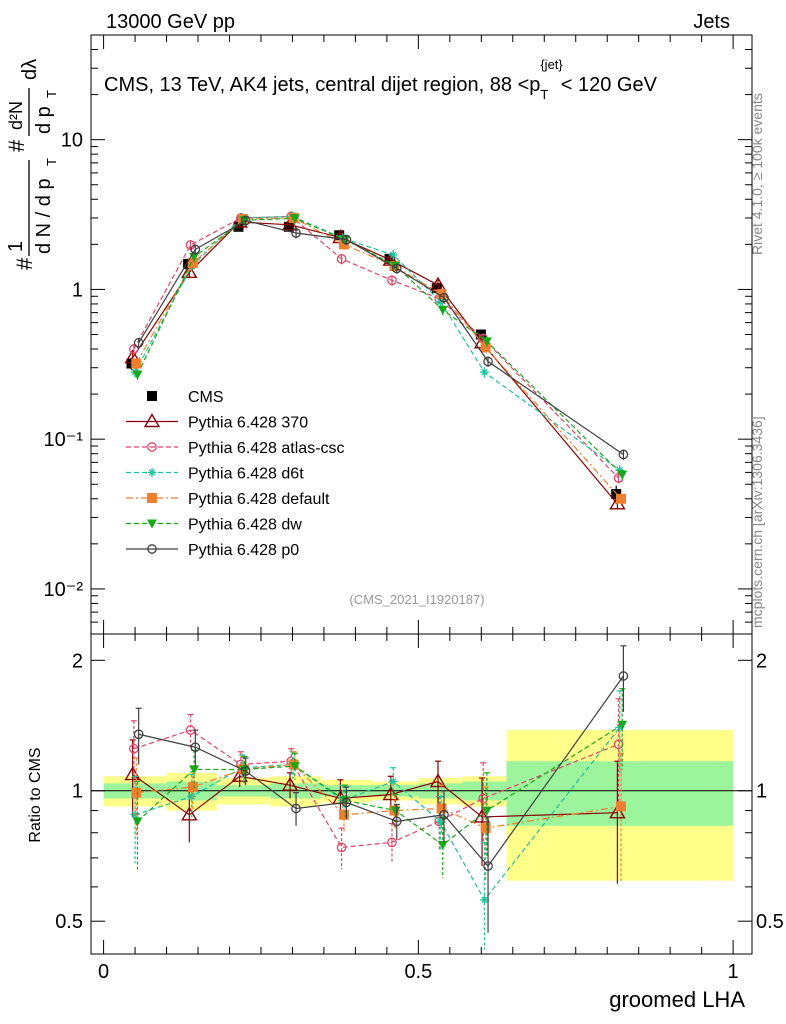 This screenshot has height=1024, width=786. Describe the element at coordinates (64, 440) in the screenshot. I see `y-tick-label: 10⁻¹` at that location.